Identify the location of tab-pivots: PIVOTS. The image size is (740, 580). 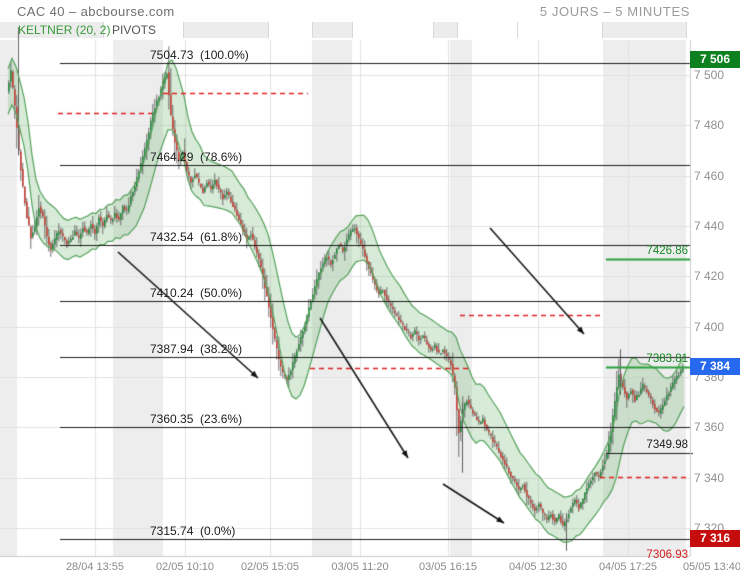
(134, 30).